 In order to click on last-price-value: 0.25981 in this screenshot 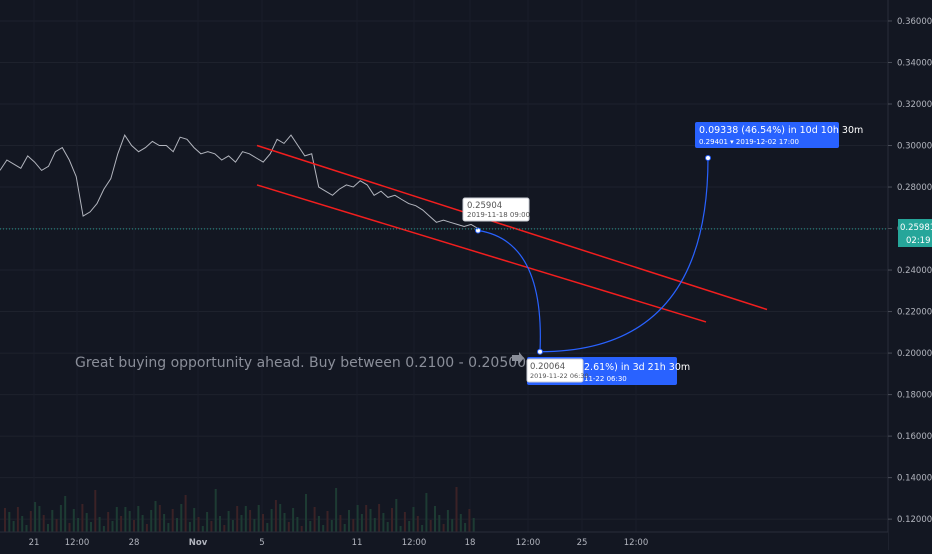, I will do `click(916, 228)`.